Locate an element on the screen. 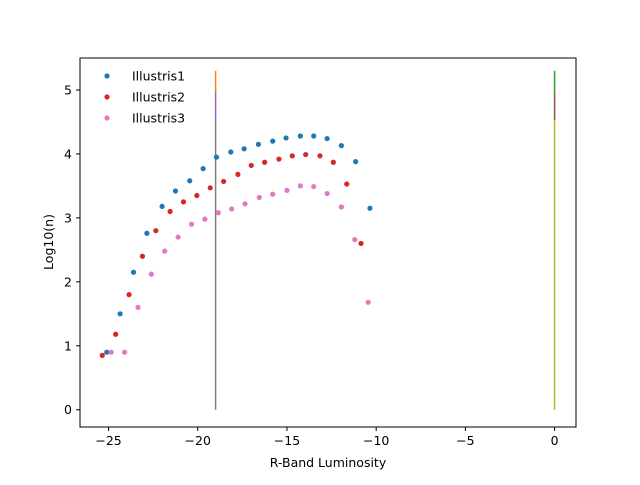 Image resolution: width=640 pixels, height=485 pixels. x-tick-label: −20 is located at coordinates (198, 440).